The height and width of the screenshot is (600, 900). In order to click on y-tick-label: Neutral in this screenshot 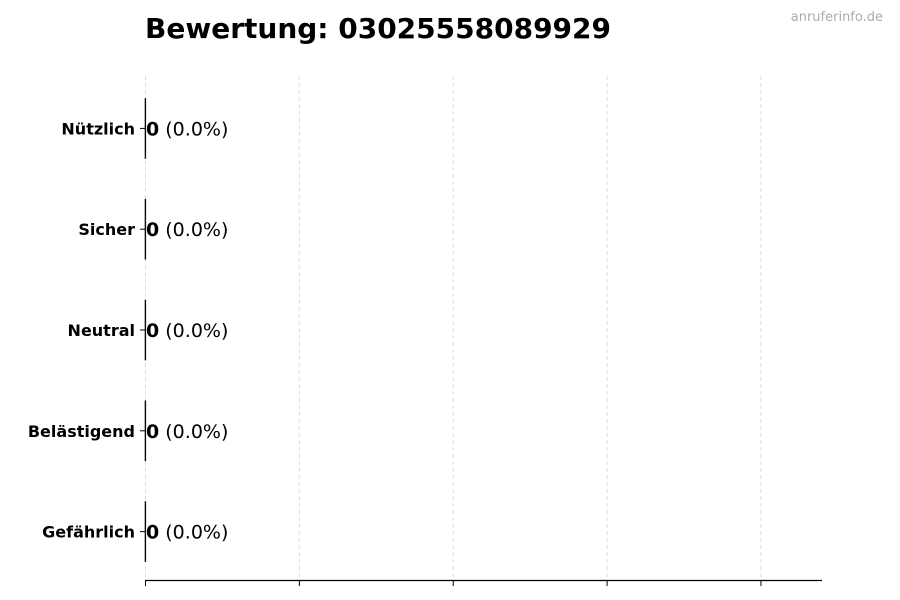, I will do `click(101, 330)`.